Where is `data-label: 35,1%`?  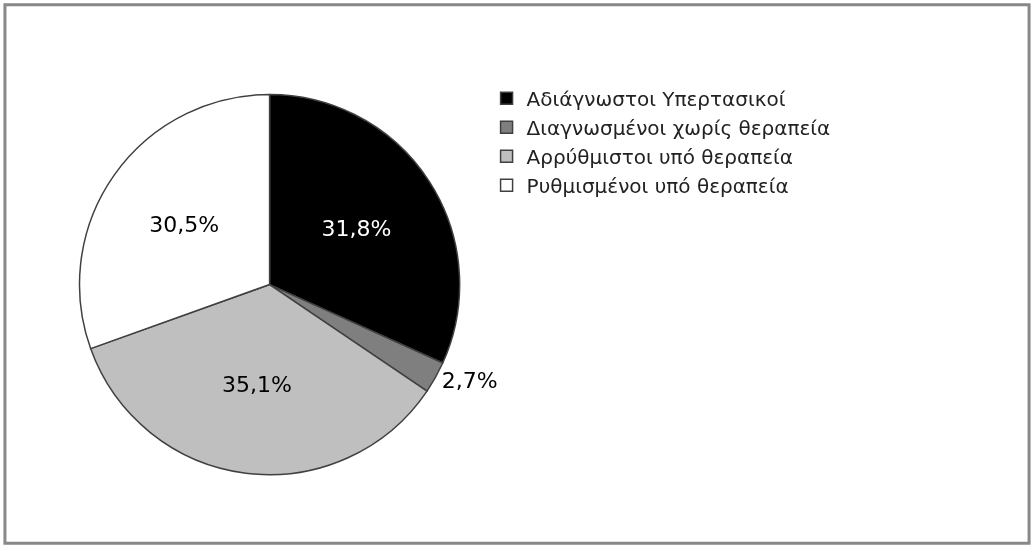 data-label: 35,1% is located at coordinates (257, 384).